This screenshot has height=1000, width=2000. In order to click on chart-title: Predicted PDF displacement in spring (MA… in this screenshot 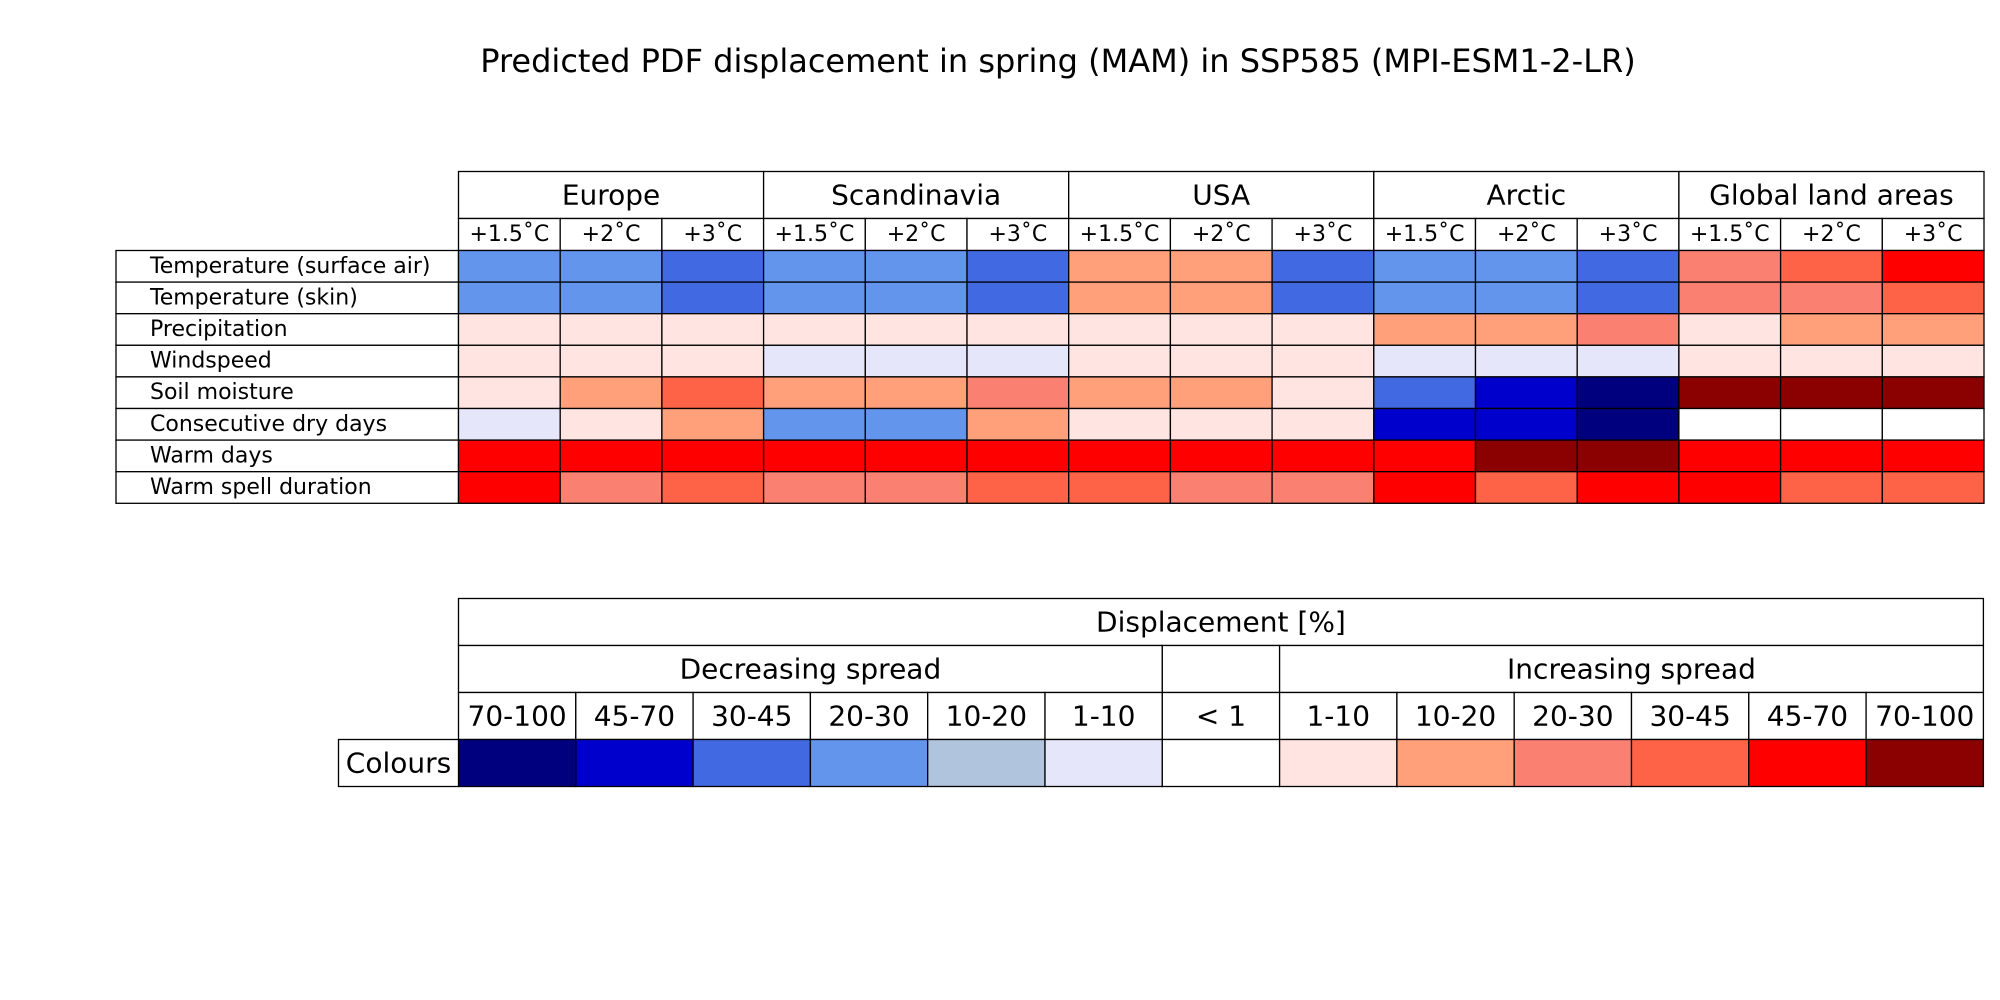, I will do `click(1058, 61)`.